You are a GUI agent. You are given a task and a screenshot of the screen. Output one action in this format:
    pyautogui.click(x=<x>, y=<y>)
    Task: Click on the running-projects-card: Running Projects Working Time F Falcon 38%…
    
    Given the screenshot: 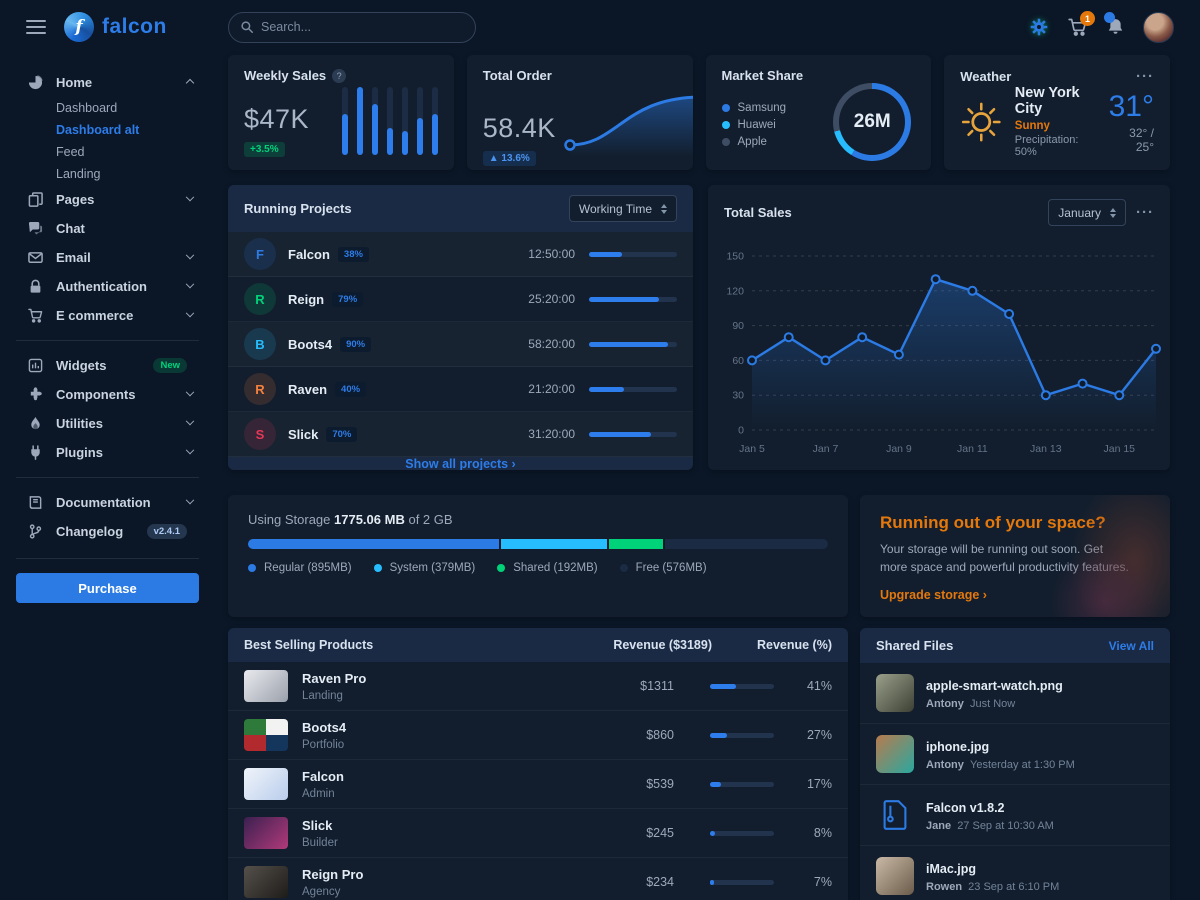 What is the action you would take?
    pyautogui.click(x=460, y=327)
    